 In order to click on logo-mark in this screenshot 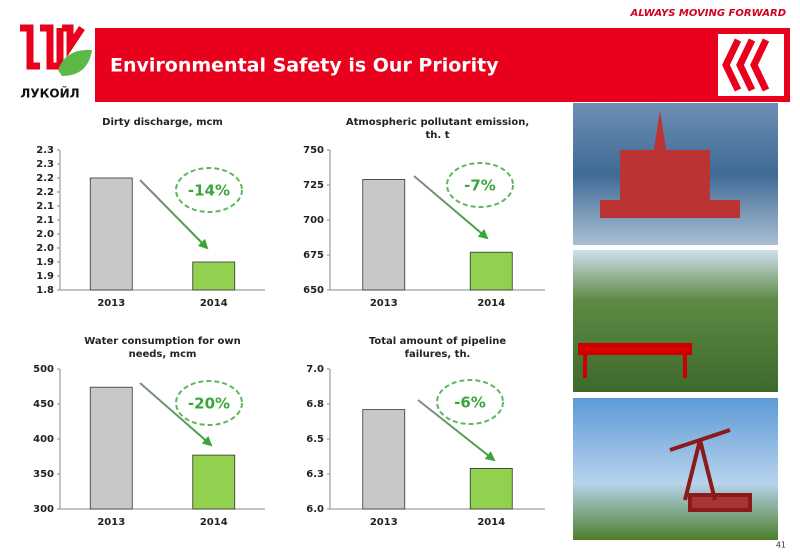, I will do `click(52, 47)`.